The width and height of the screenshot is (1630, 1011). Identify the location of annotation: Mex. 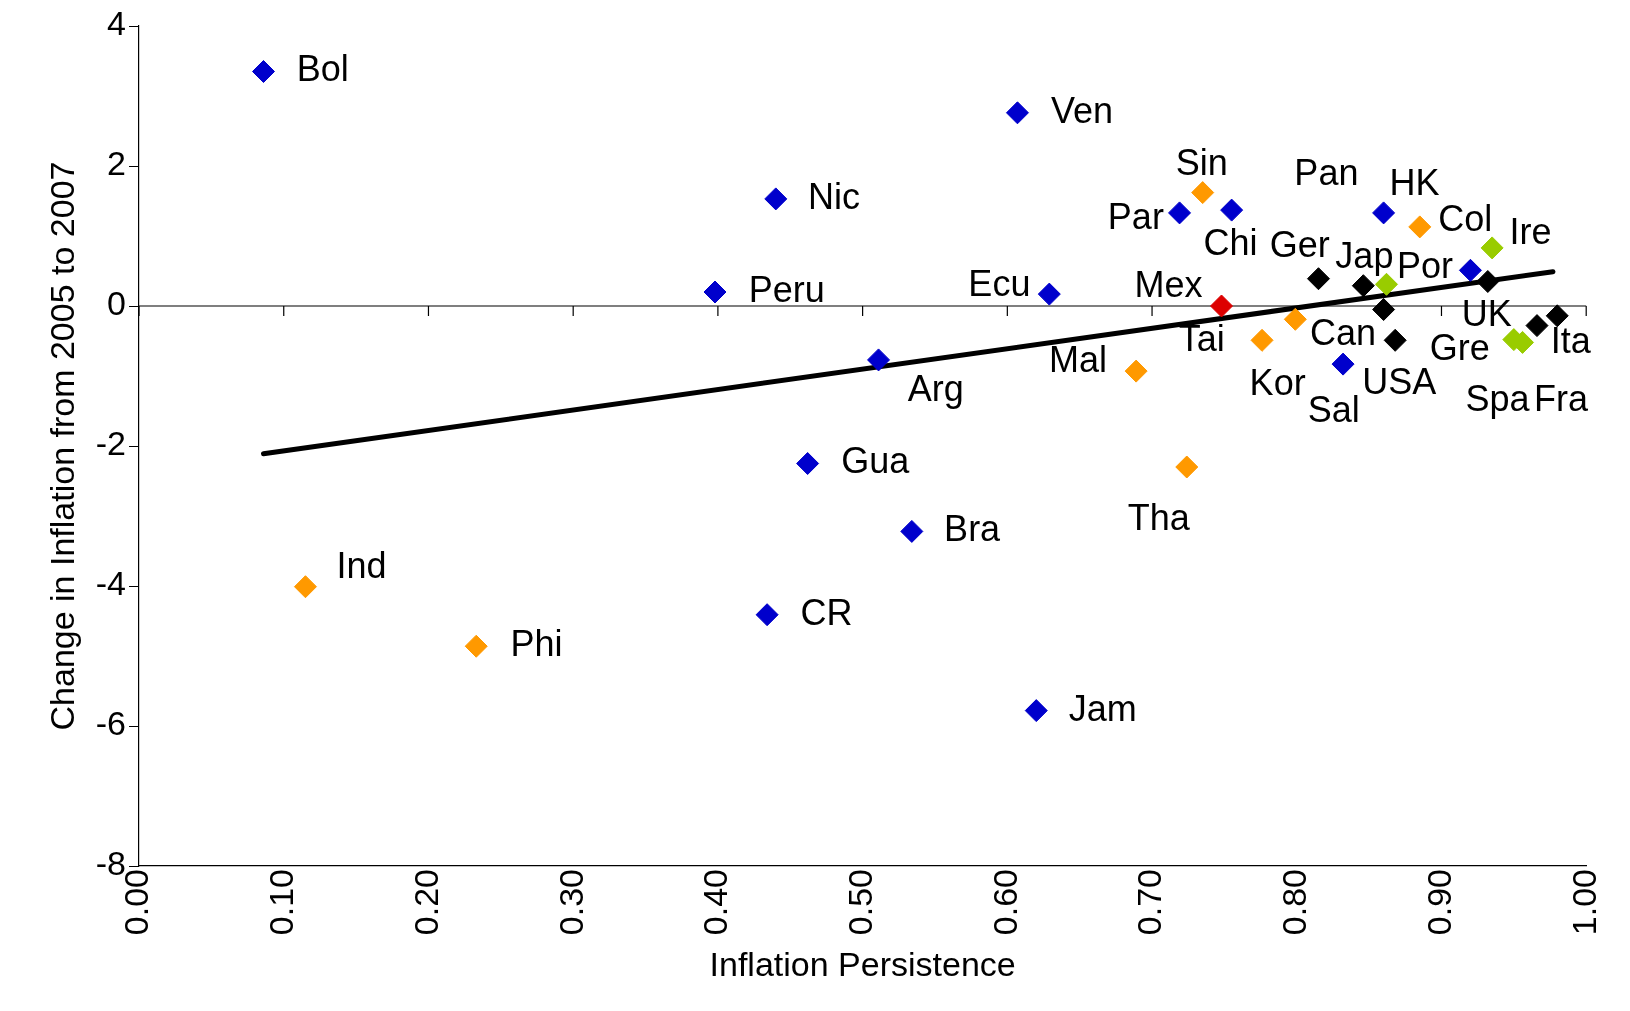
(1168, 285).